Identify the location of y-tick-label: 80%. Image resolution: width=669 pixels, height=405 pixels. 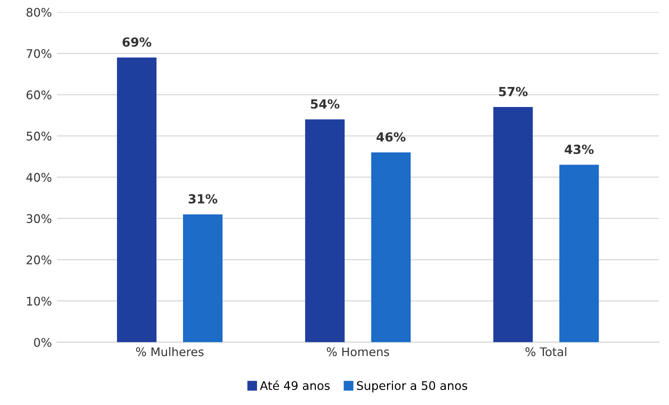
(39, 12).